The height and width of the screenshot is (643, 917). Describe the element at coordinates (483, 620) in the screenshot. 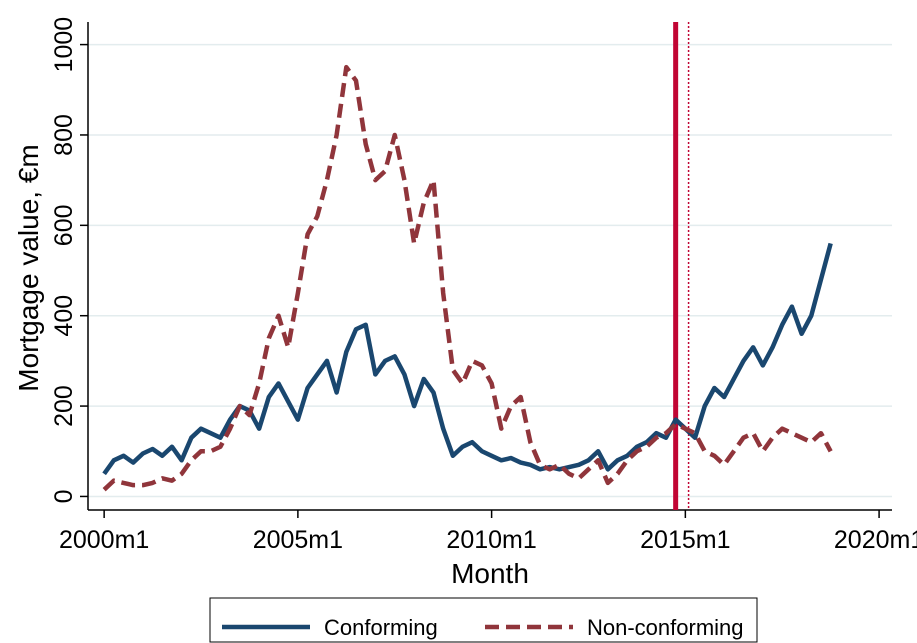

I see `legend-box` at that location.